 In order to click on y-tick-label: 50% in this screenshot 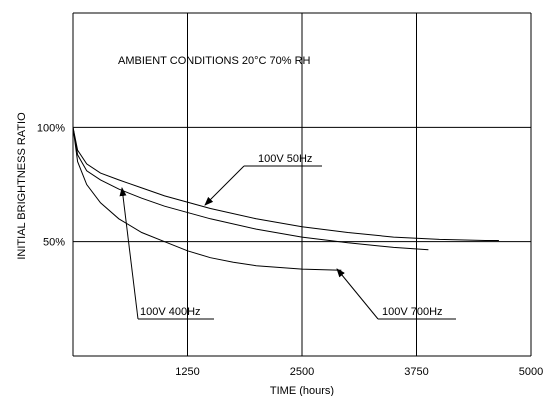, I will do `click(54, 243)`.